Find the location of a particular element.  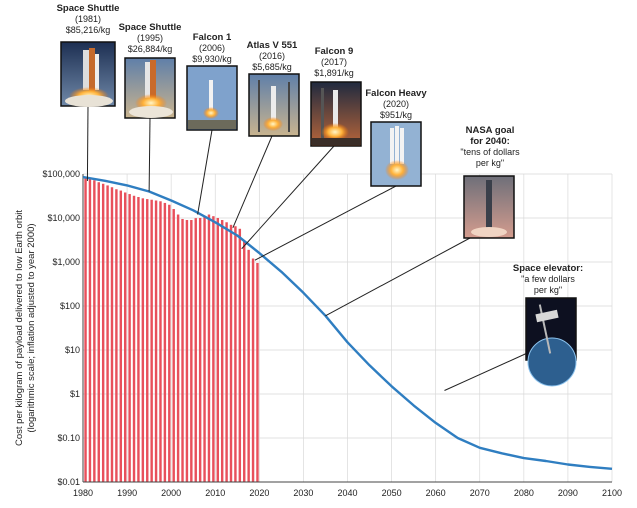

annotation-title: Space elevator: is located at coordinates (548, 268).